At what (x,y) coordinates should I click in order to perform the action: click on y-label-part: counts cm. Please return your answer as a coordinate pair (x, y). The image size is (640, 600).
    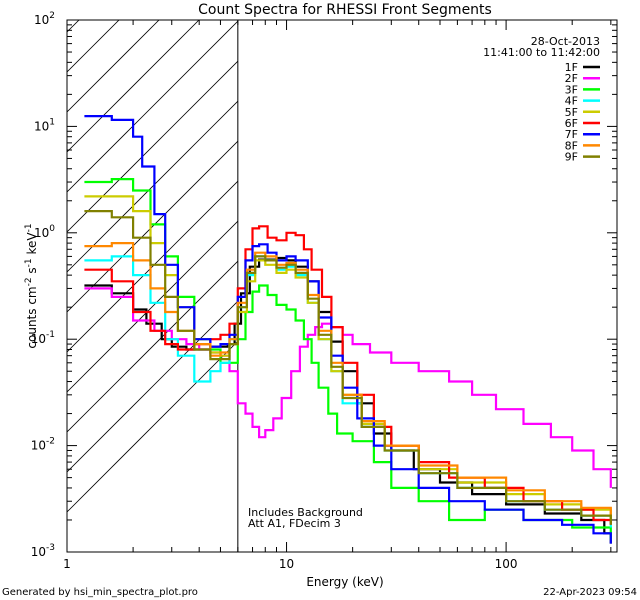
    Looking at the image, I should click on (32, 317).